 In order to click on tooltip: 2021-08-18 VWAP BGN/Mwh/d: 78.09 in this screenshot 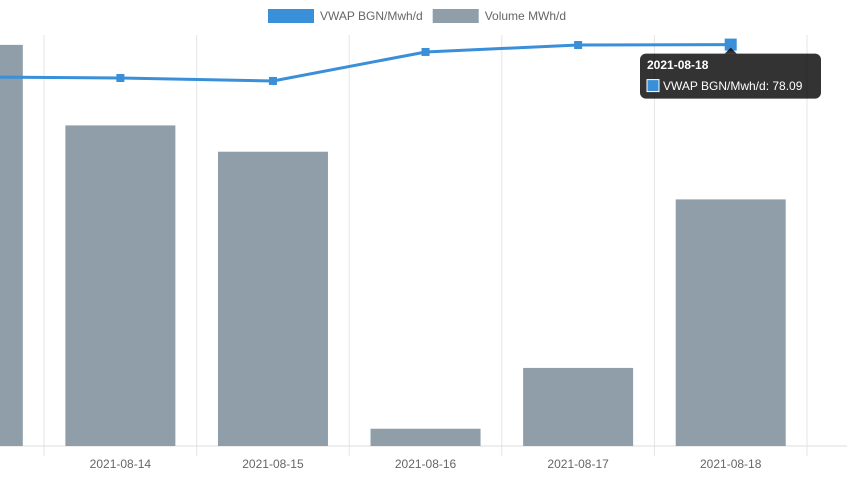, I will do `click(730, 73)`.